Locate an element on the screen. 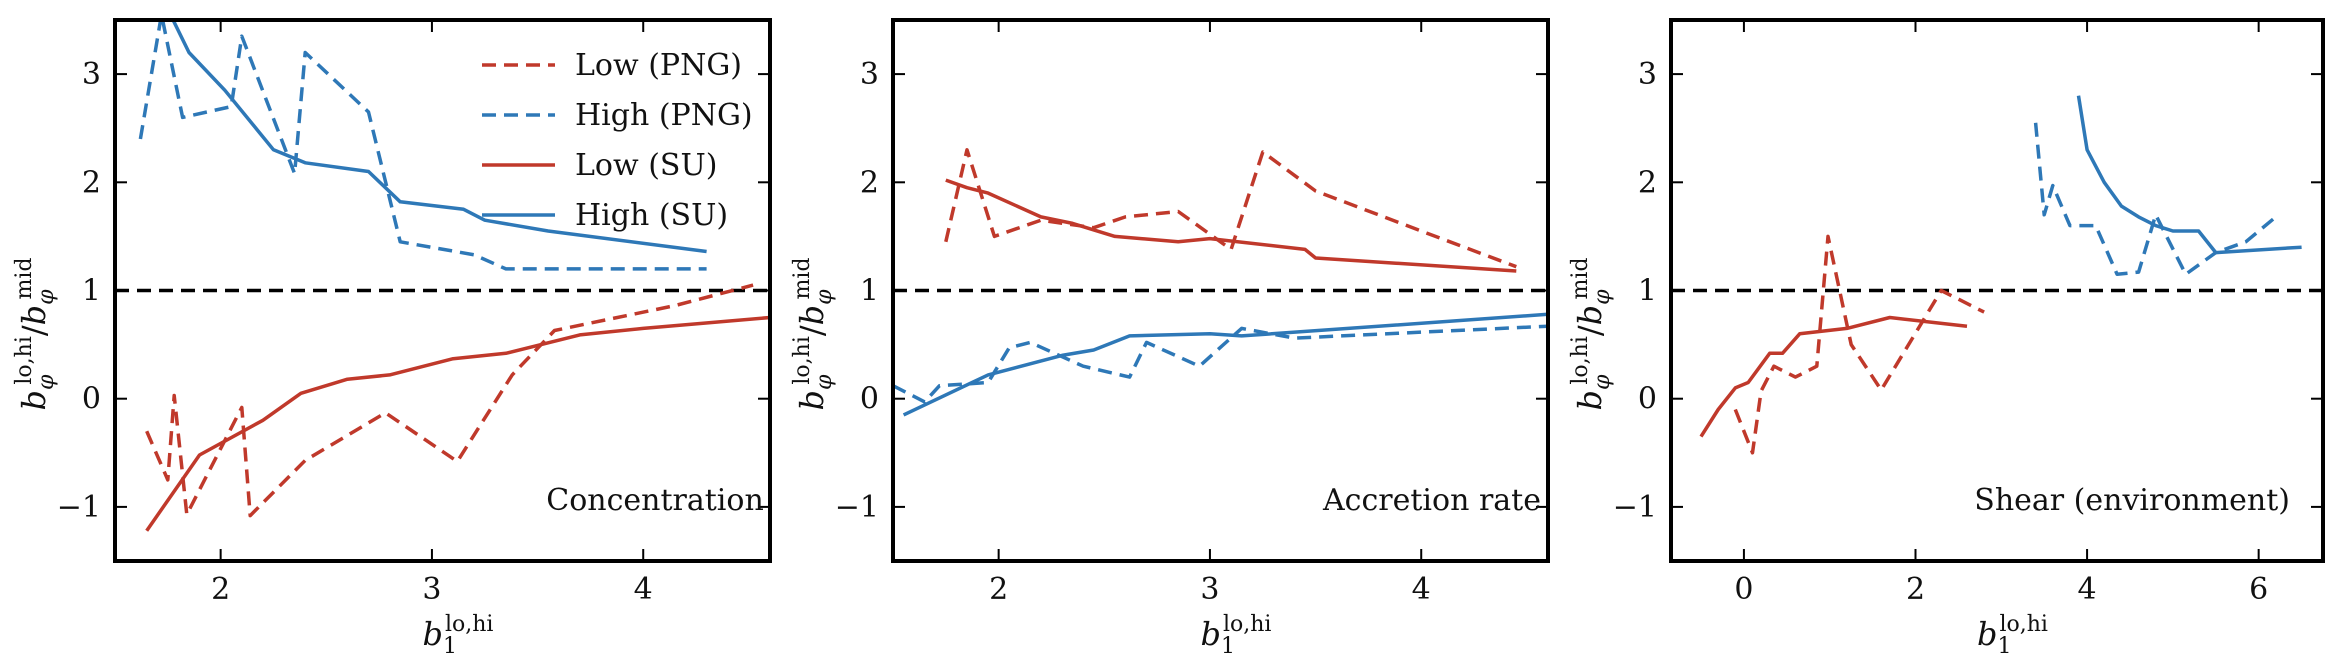 The width and height of the screenshot is (2340, 672). legend-label: Low (SU) is located at coordinates (646, 165).